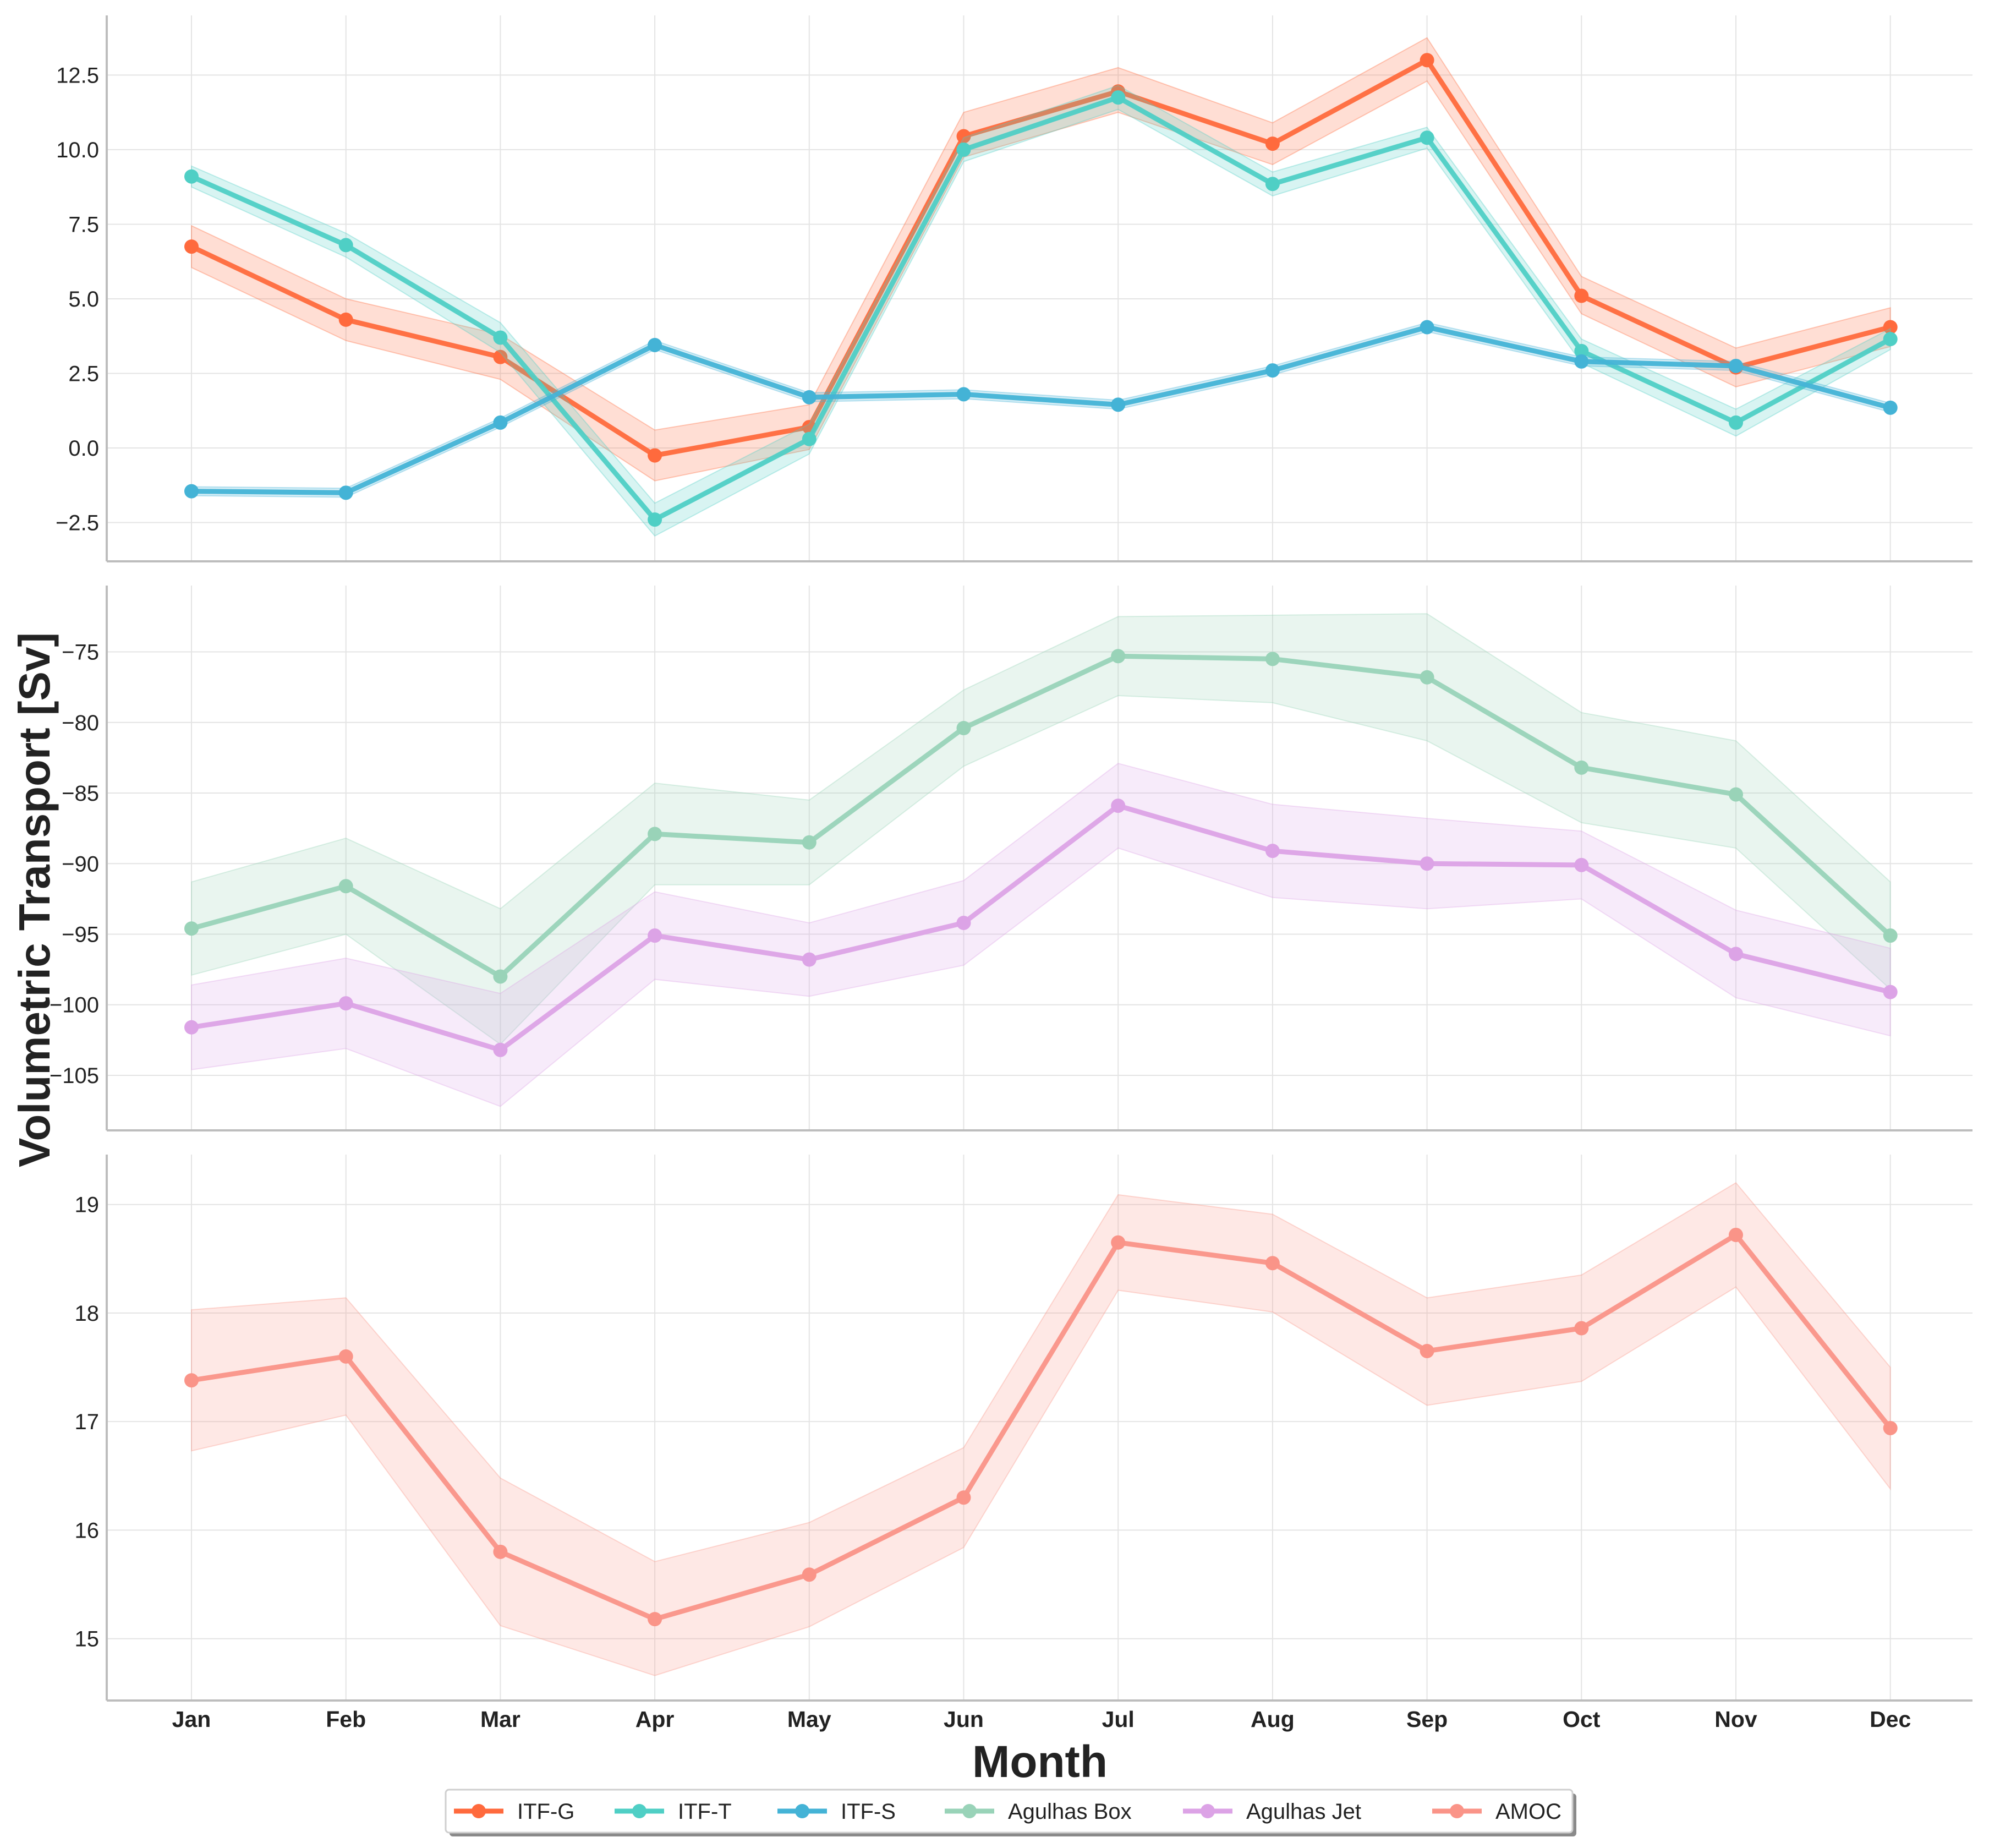  Describe the element at coordinates (545, 1812) in the screenshot. I see `legend-label: ITF-G` at that location.